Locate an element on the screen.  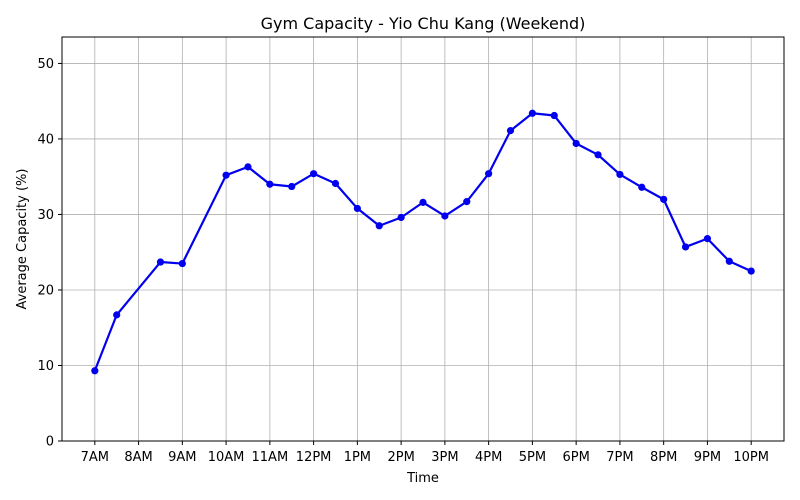
y-tick-label: 50 is located at coordinates (45, 64).